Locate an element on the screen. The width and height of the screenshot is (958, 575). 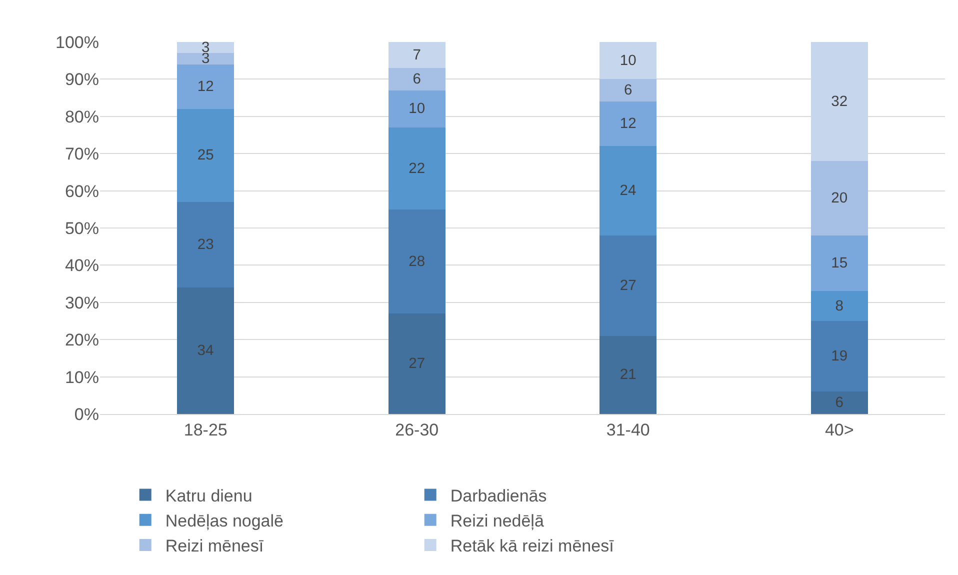
x-tick-label: 26-30 is located at coordinates (417, 430).